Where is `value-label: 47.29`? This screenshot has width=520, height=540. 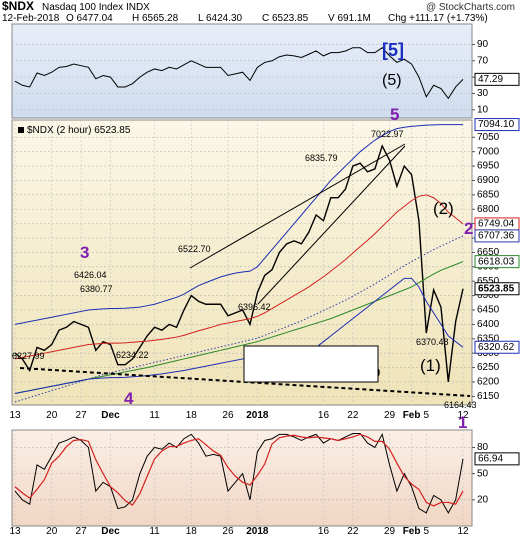
value-label: 47.29 is located at coordinates (490, 79).